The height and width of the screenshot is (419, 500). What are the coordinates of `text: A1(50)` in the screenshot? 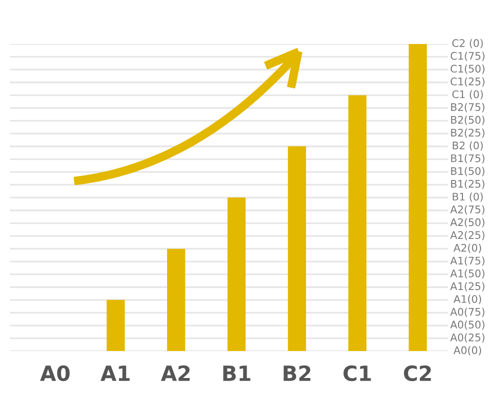 It's located at (467, 274).